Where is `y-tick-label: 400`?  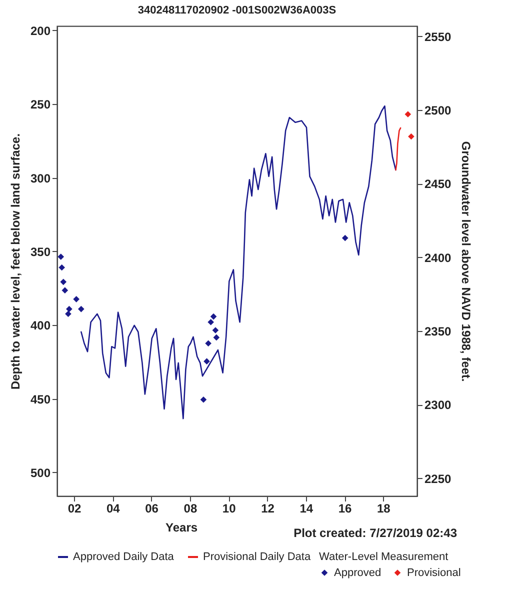 y-tick-label: 400 is located at coordinates (40, 325).